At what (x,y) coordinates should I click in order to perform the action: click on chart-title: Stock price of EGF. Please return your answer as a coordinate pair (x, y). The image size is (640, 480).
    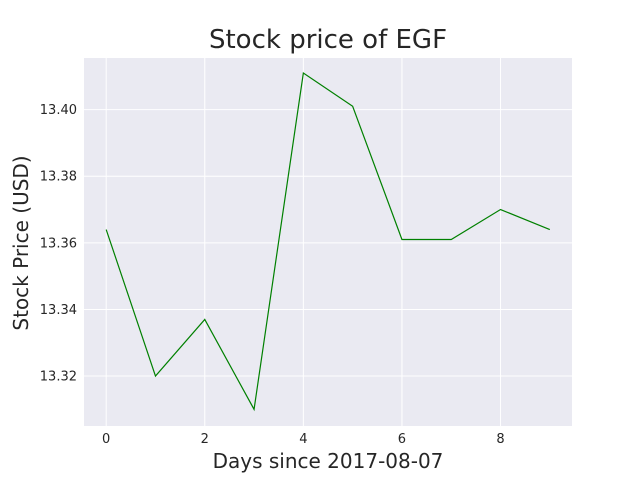
    Looking at the image, I should click on (328, 40).